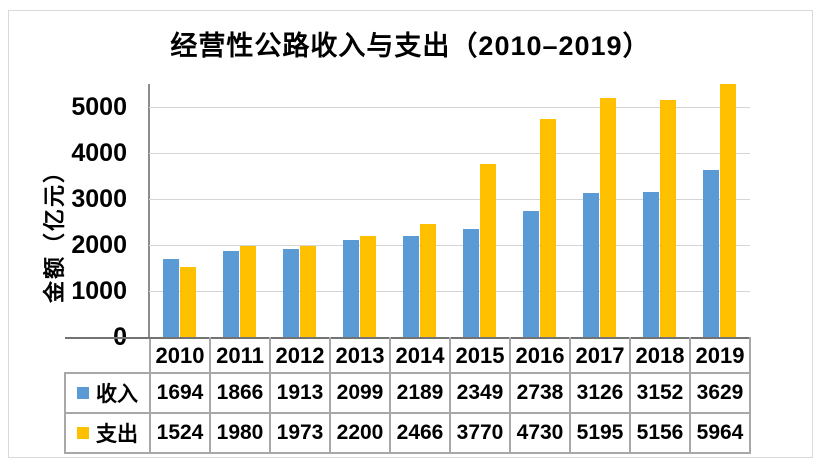  I want to click on series-label-wrap-expense: 支出, so click(107, 433).